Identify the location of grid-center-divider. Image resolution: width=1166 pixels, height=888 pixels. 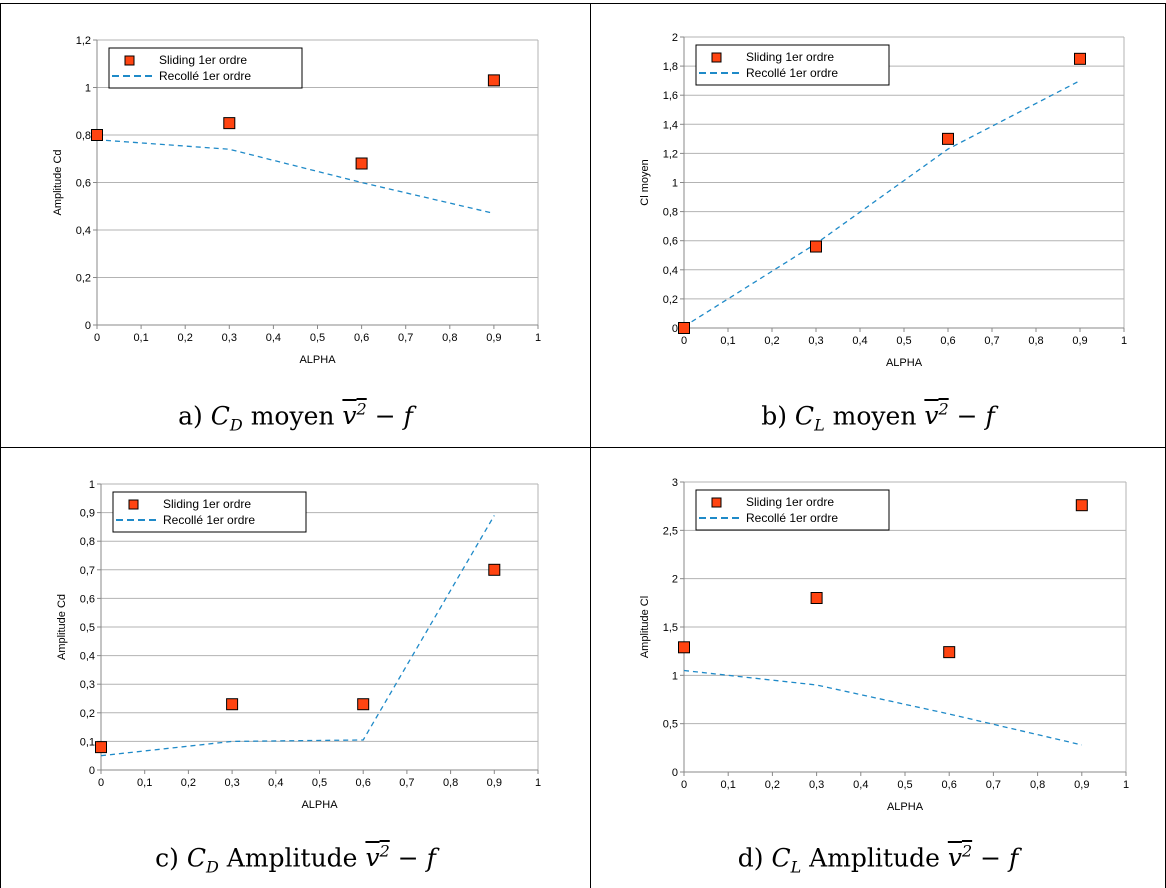
(590, 445).